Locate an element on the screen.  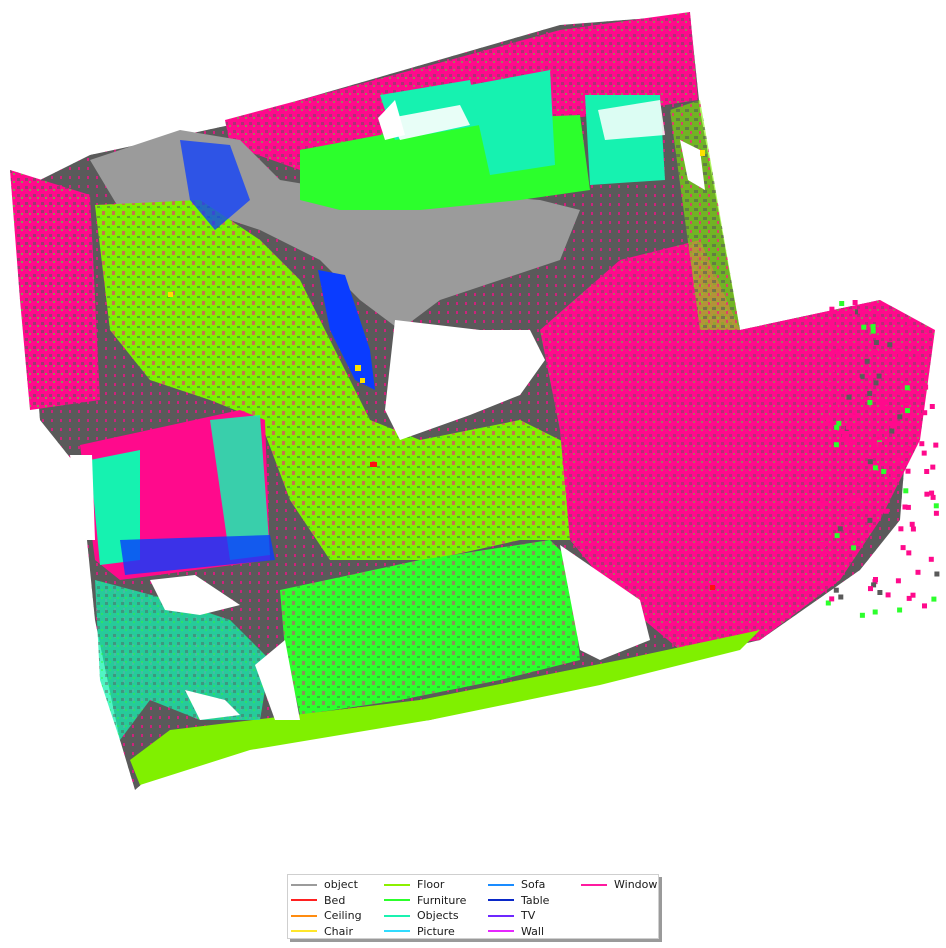
legend-label: Chair is located at coordinates (338, 931).